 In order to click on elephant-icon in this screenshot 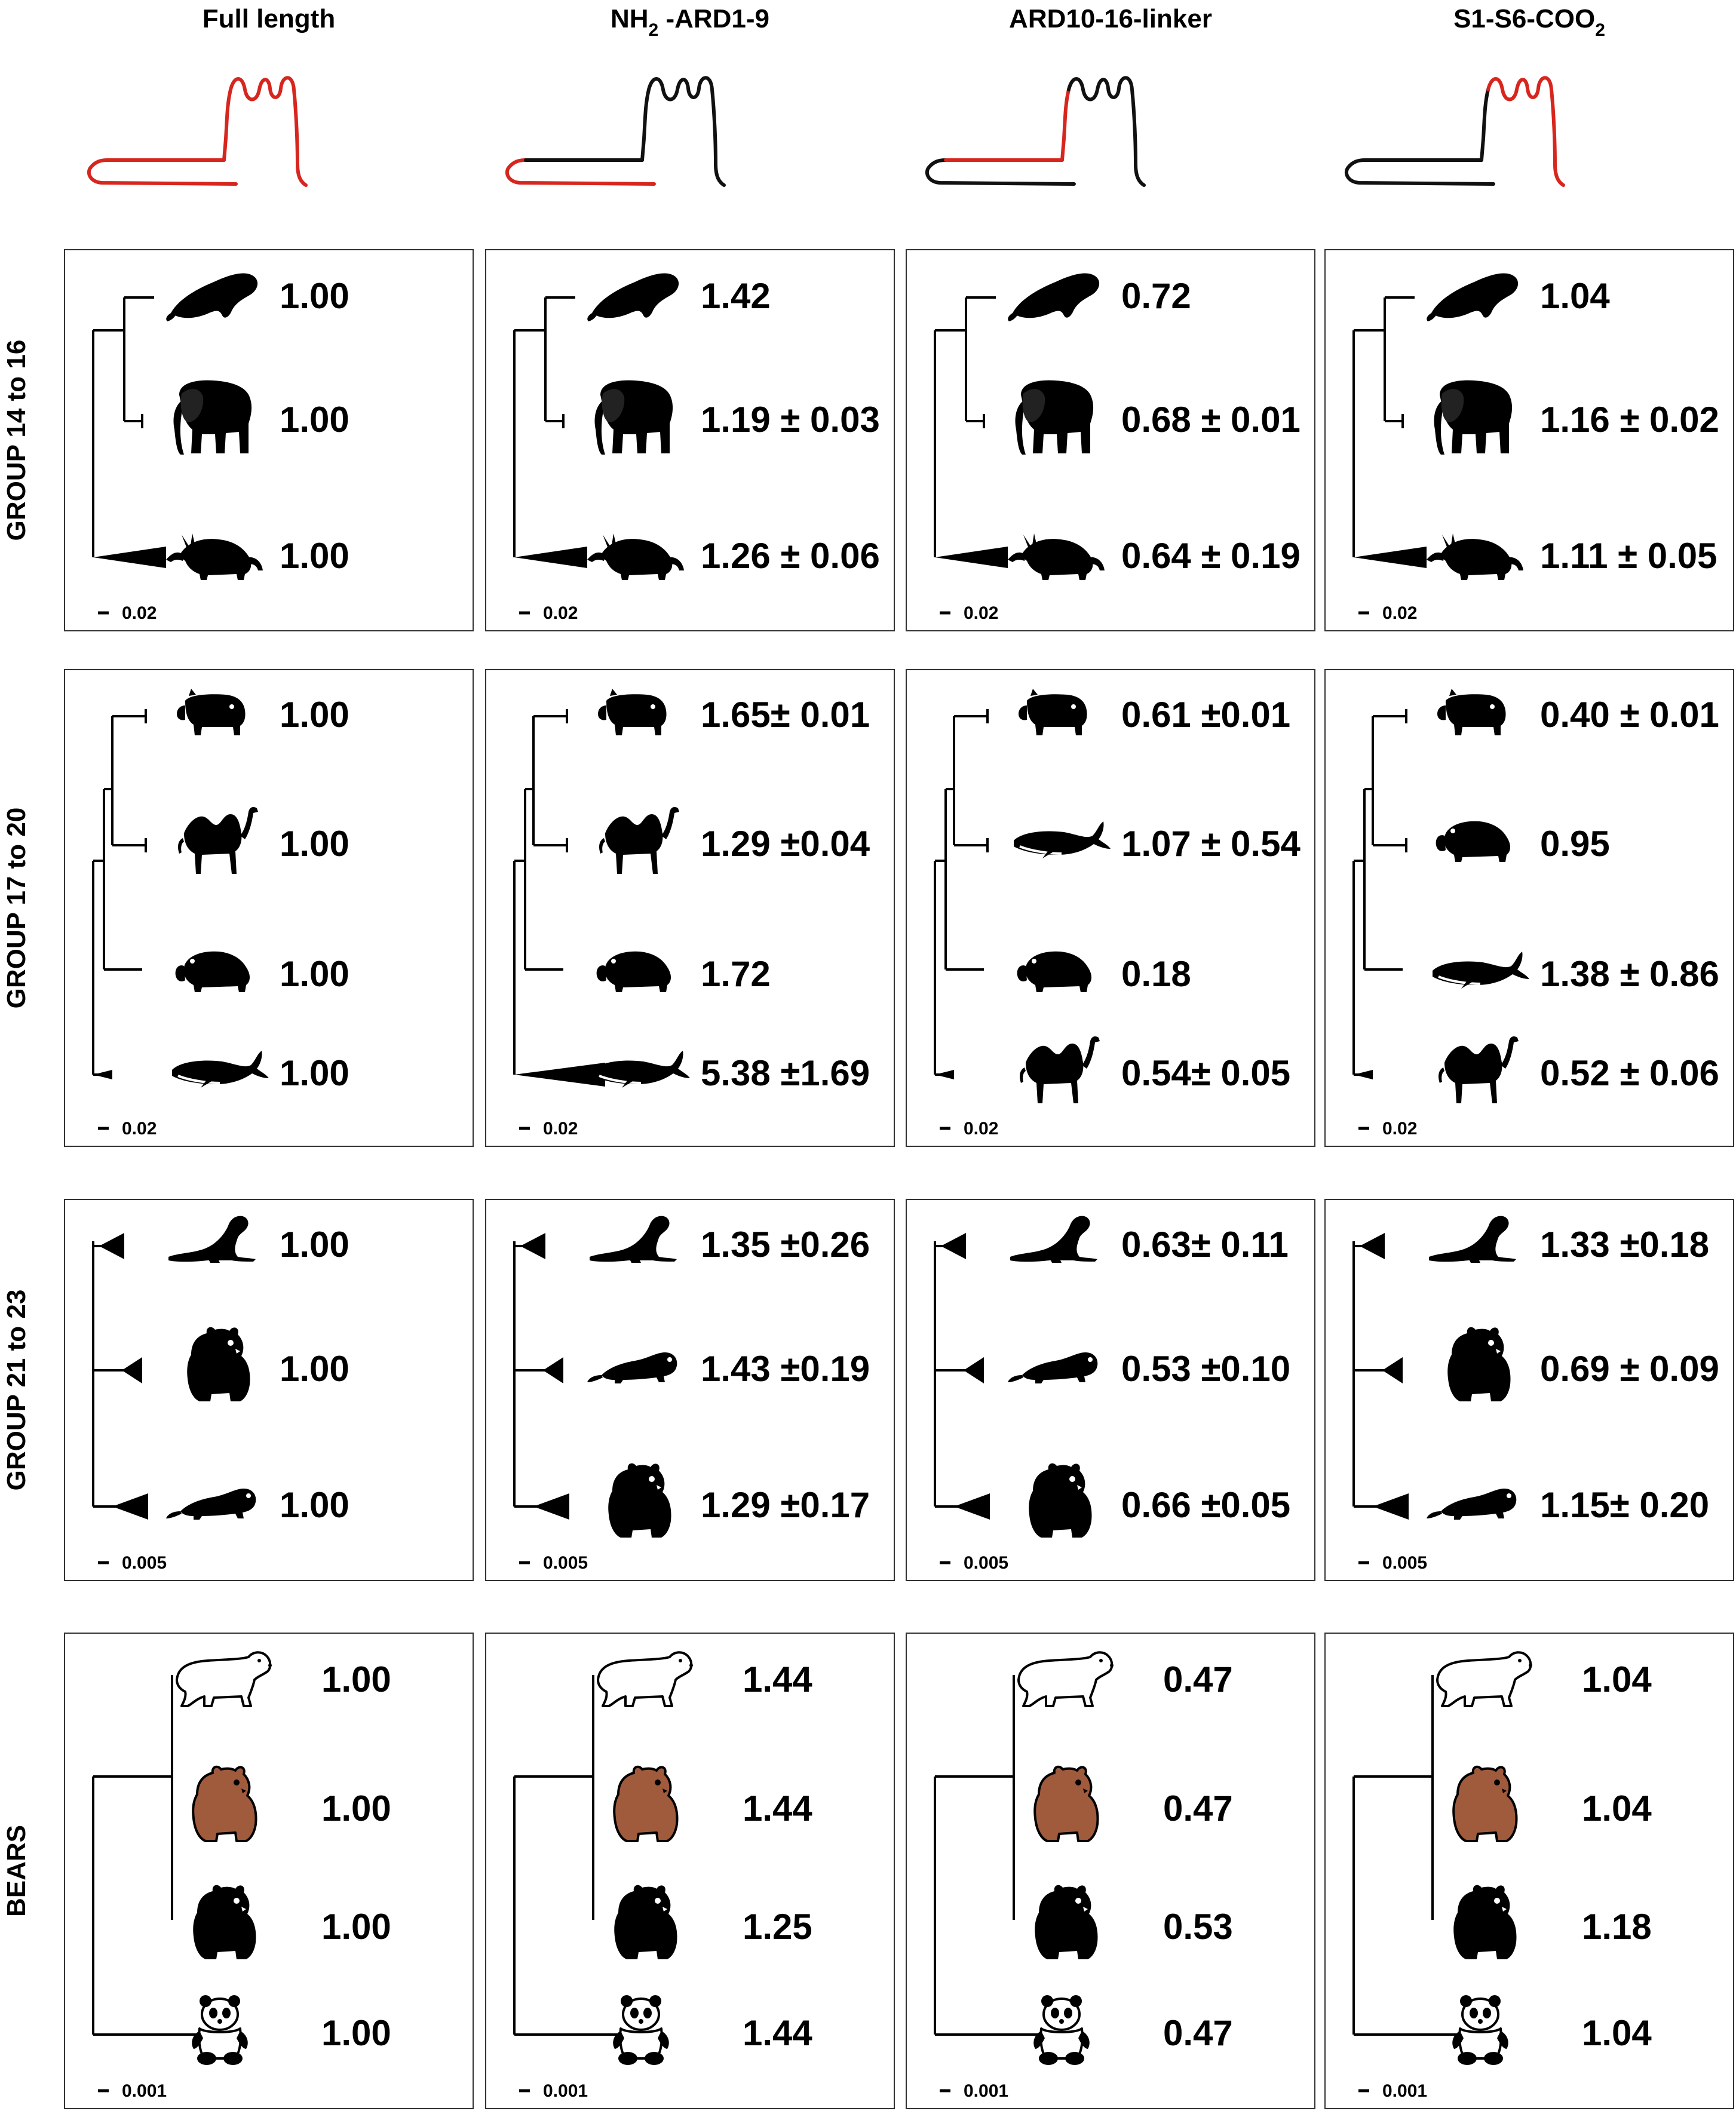, I will do `click(1054, 417)`.